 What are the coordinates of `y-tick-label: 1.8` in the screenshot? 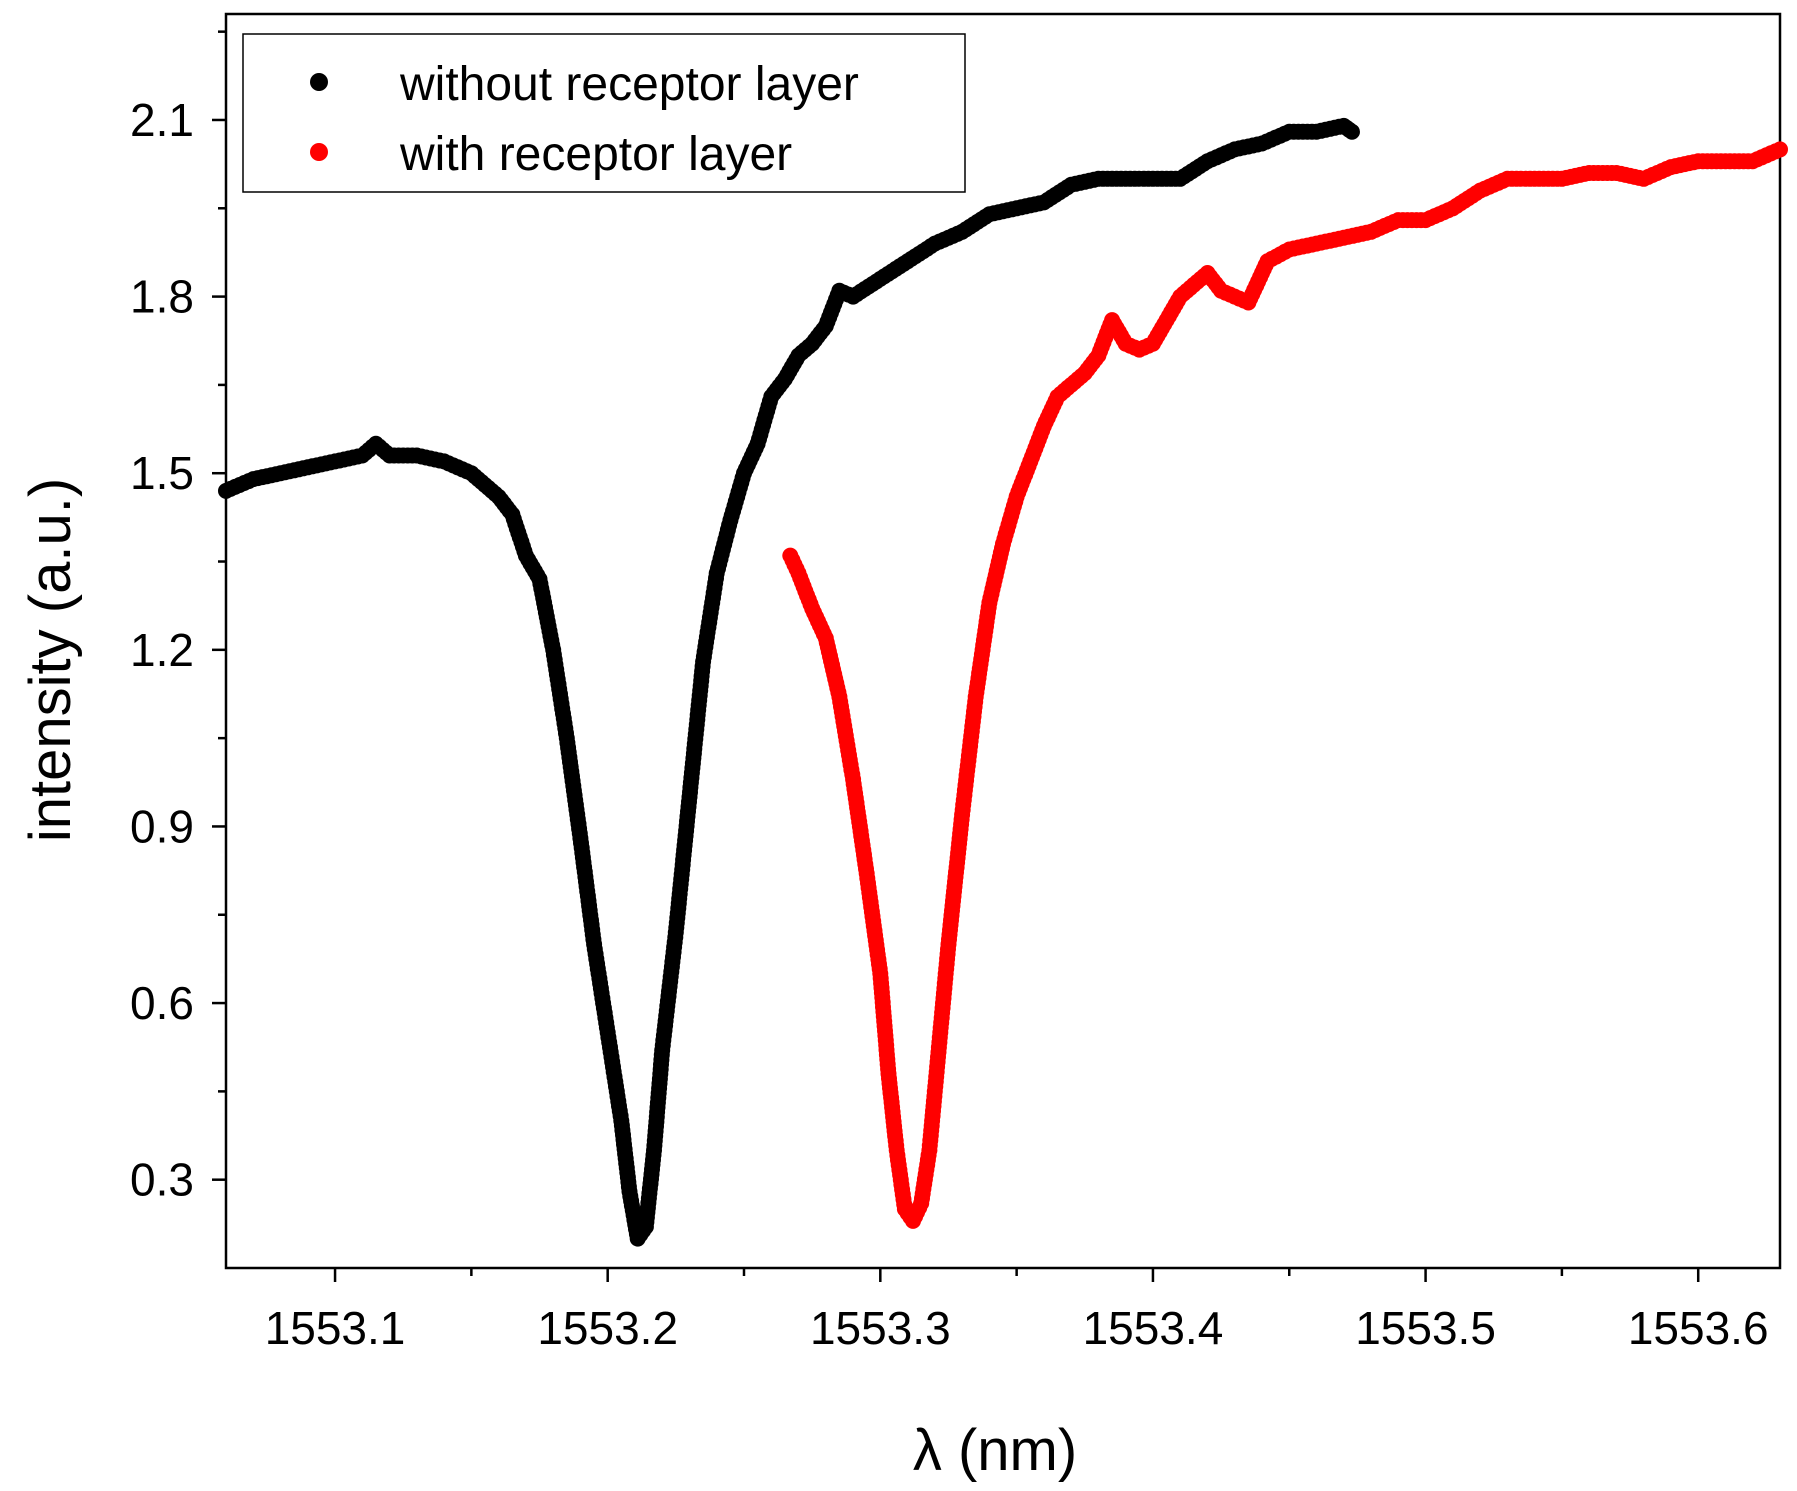 It's located at (162, 297).